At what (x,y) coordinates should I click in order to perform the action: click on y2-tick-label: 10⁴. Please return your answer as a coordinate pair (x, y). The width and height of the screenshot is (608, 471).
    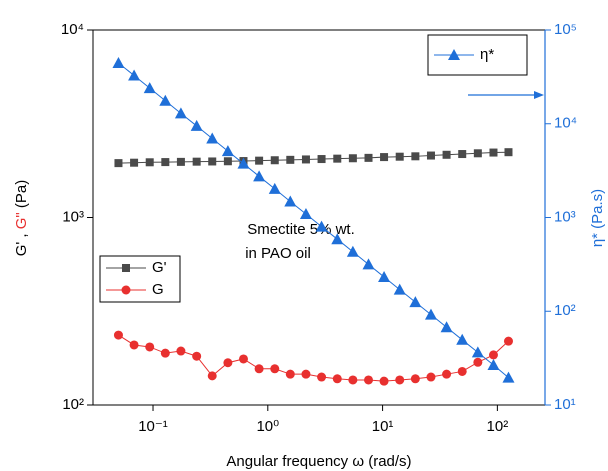
    Looking at the image, I should click on (565, 123).